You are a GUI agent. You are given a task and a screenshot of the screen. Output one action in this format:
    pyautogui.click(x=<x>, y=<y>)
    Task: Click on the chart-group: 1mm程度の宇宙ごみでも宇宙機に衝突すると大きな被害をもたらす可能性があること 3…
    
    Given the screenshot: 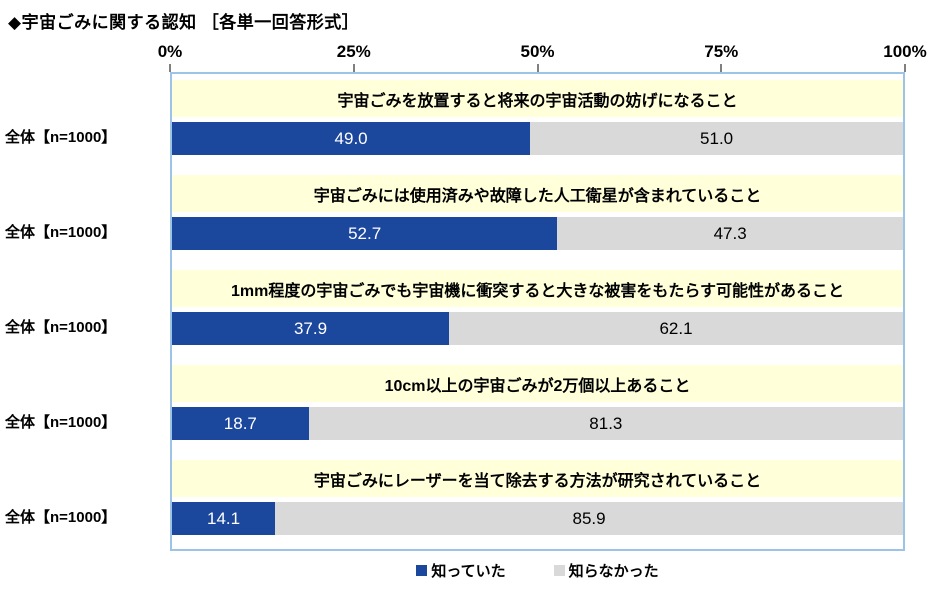 What is the action you would take?
    pyautogui.click(x=537, y=311)
    